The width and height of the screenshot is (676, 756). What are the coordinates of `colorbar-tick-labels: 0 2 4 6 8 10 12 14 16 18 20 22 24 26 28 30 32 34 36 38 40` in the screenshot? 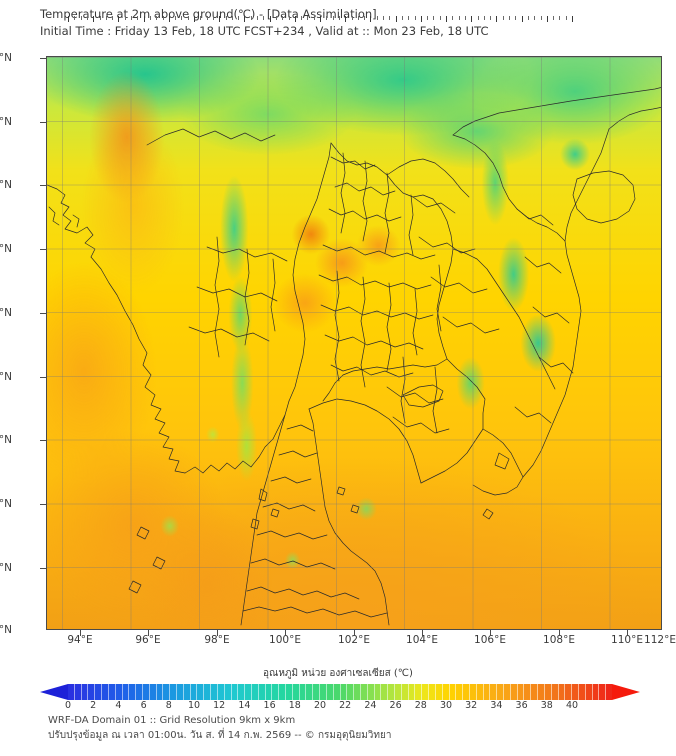 It's located at (340, 707).